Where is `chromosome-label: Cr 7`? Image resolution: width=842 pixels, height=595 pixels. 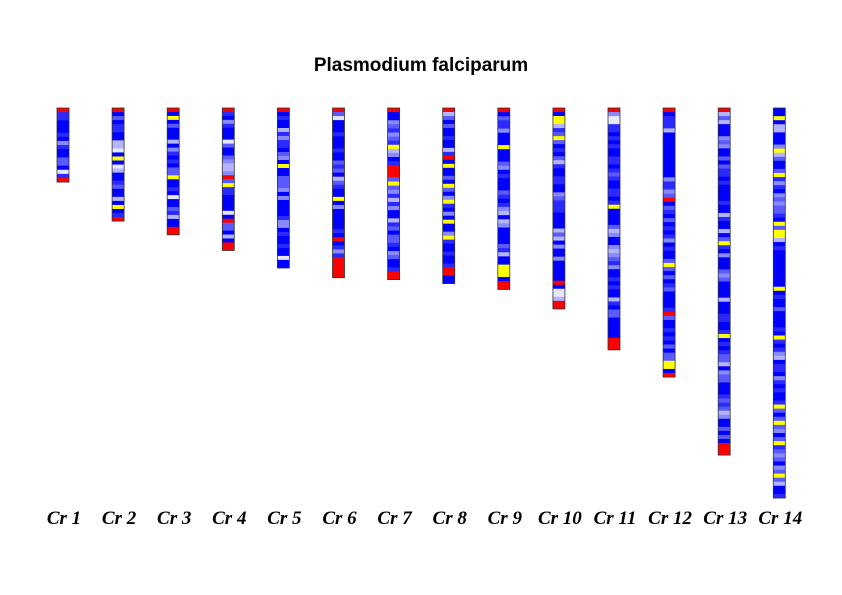 chromosome-label: Cr 7 is located at coordinates (395, 518).